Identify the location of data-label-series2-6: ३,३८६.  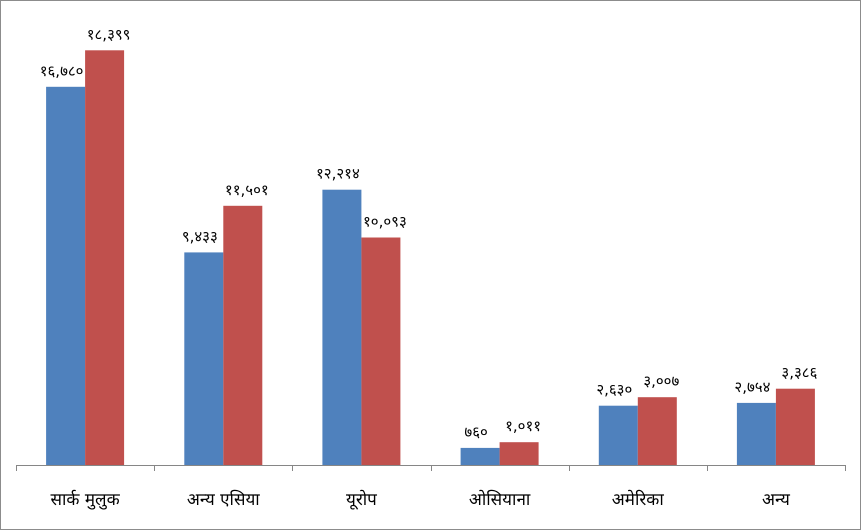
(799, 373).